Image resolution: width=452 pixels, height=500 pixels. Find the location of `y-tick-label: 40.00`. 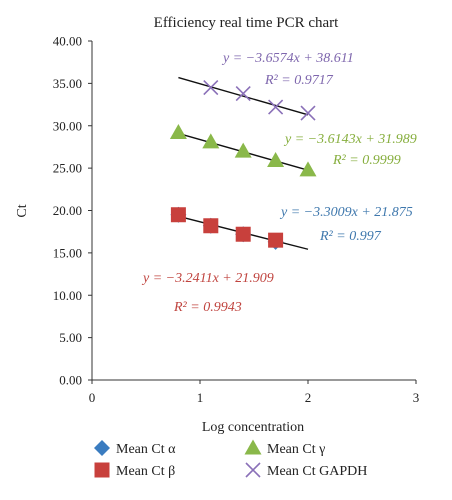

y-tick-label: 40.00 is located at coordinates (67, 41).